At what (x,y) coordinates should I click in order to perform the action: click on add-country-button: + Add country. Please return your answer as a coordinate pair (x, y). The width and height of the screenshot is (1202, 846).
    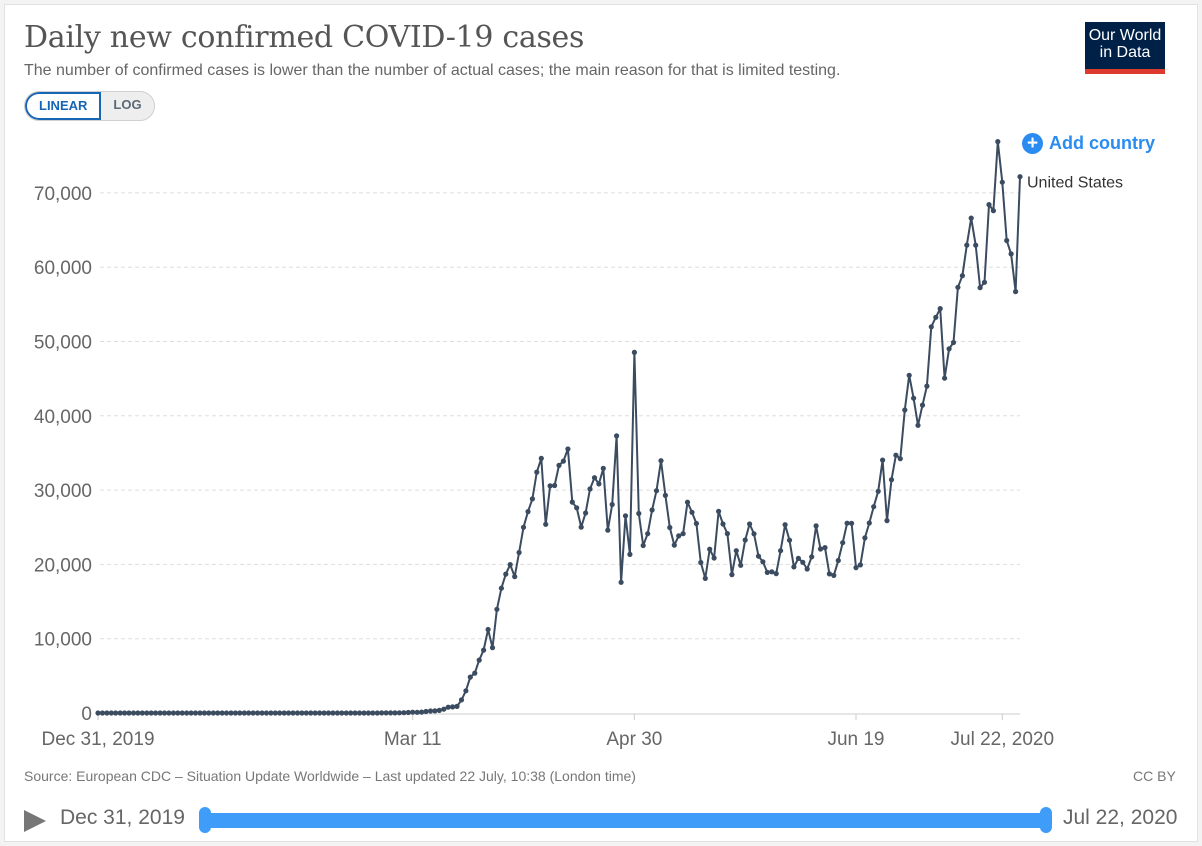
    Looking at the image, I should click on (1088, 143).